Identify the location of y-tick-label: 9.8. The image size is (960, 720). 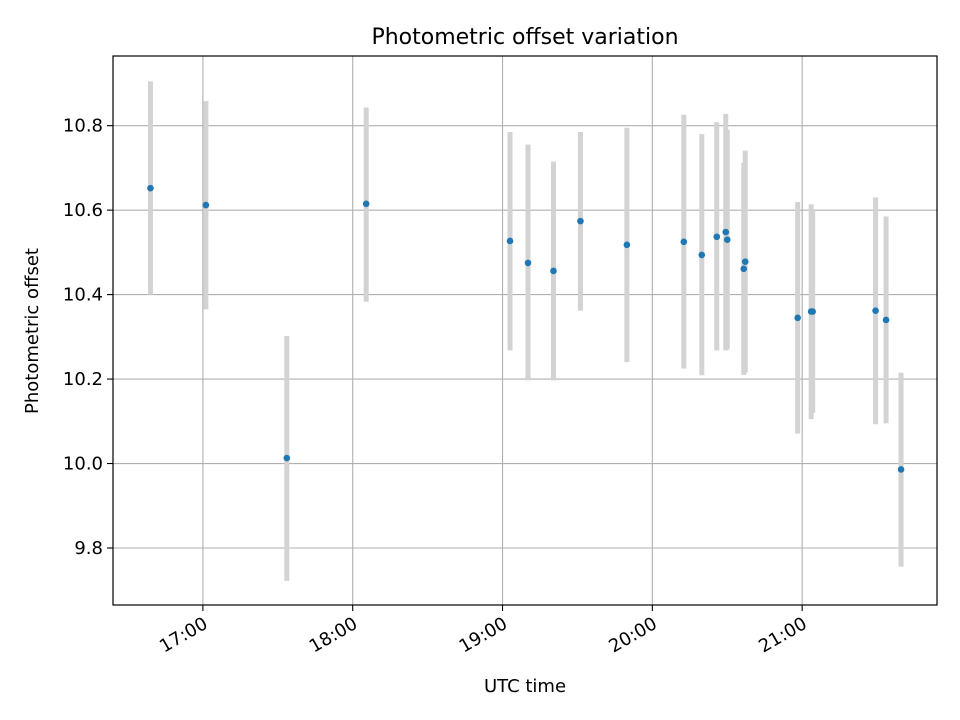
(88, 548).